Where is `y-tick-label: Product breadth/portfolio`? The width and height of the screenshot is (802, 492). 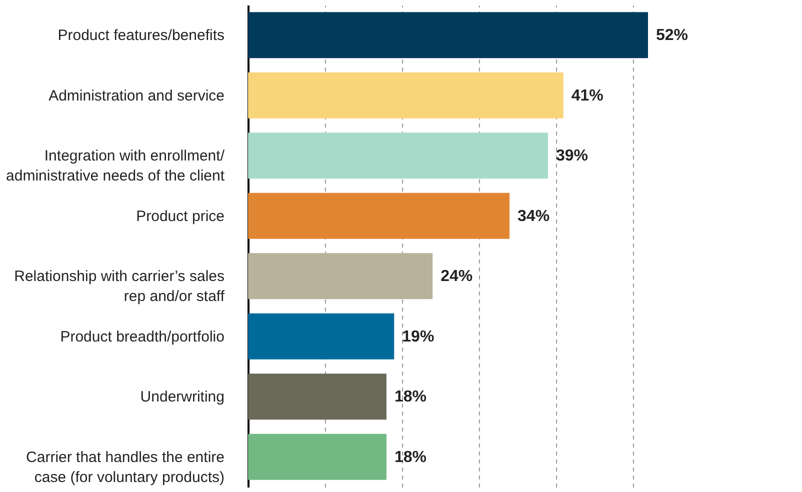
y-tick-label: Product breadth/portfolio is located at coordinates (142, 337).